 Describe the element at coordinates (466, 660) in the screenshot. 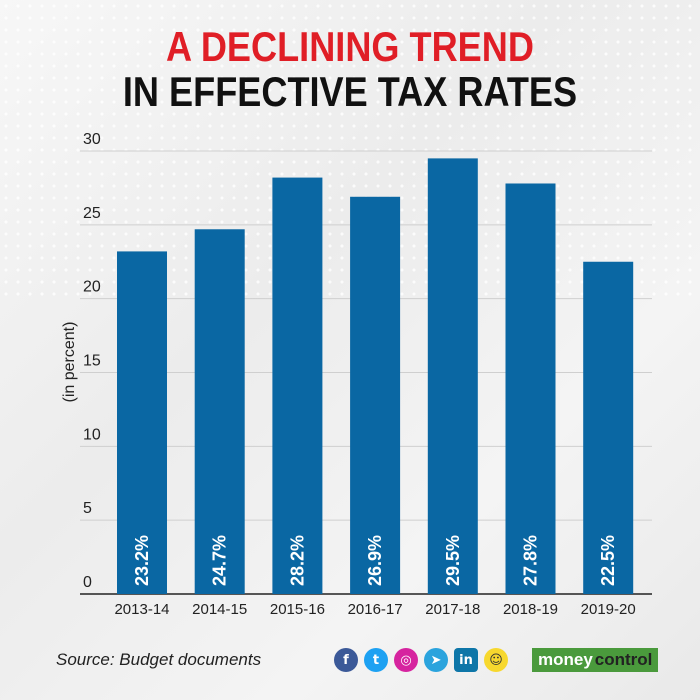

I see `linkedin-icon: in` at that location.